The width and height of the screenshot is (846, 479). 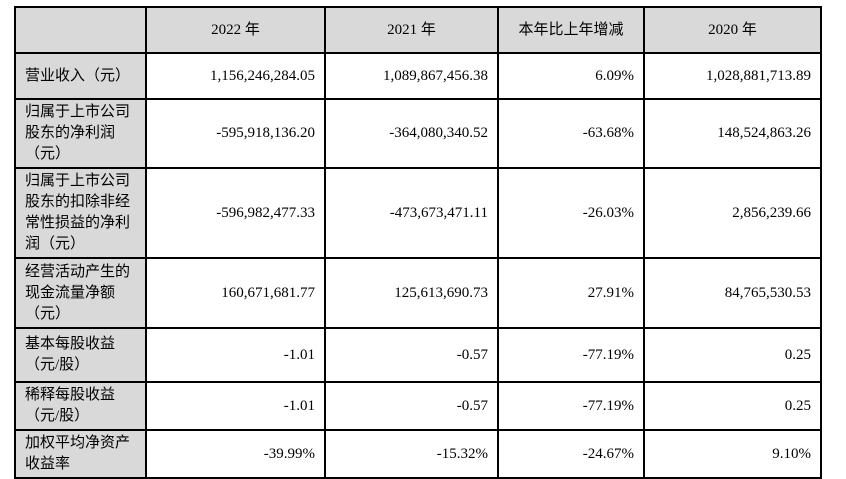 What do you see at coordinates (411, 293) in the screenshot?
I see `cell-value: 125,613,690.73` at bounding box center [411, 293].